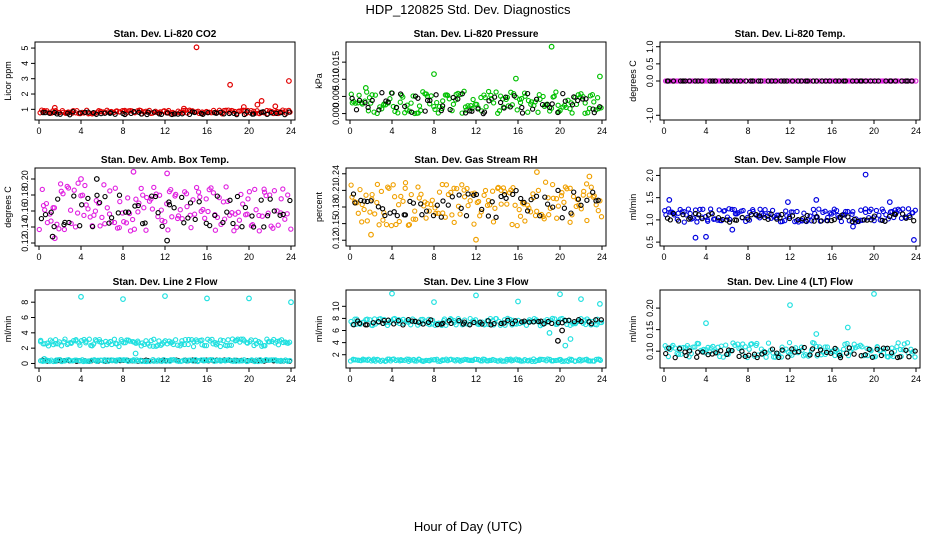 Image resolution: width=936 pixels, height=540 pixels. I want to click on y-tick-label: 2.0, so click(650, 175).